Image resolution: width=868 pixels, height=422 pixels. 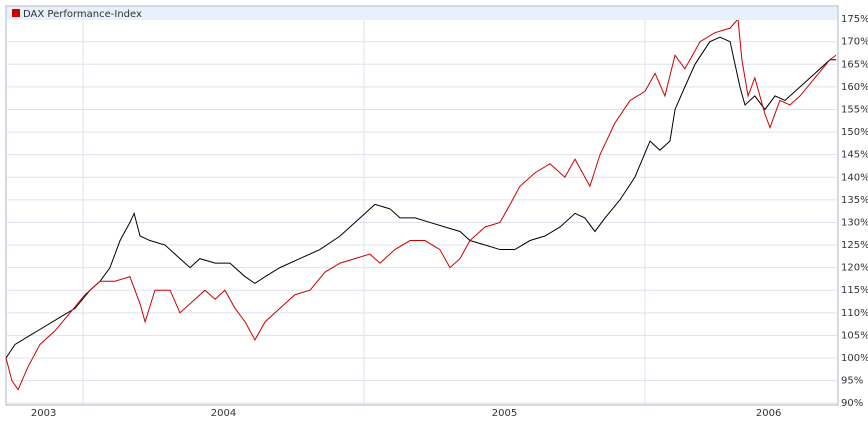 What do you see at coordinates (852, 381) in the screenshot?
I see `y-tick-label: 95%` at bounding box center [852, 381].